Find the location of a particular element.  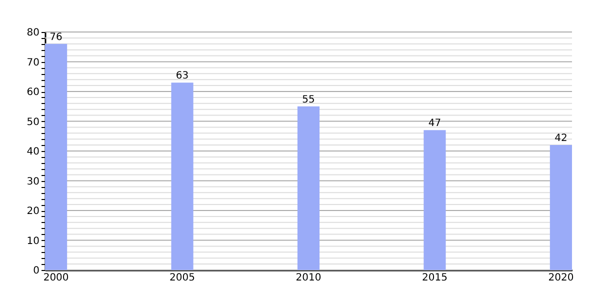

data-label: 63 is located at coordinates (182, 76).